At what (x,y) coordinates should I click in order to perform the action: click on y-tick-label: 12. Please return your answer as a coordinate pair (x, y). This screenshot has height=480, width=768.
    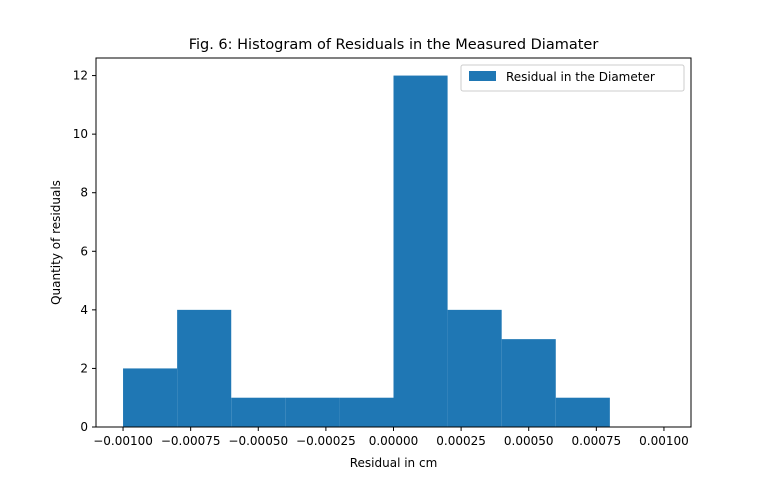
    Looking at the image, I should click on (80, 76).